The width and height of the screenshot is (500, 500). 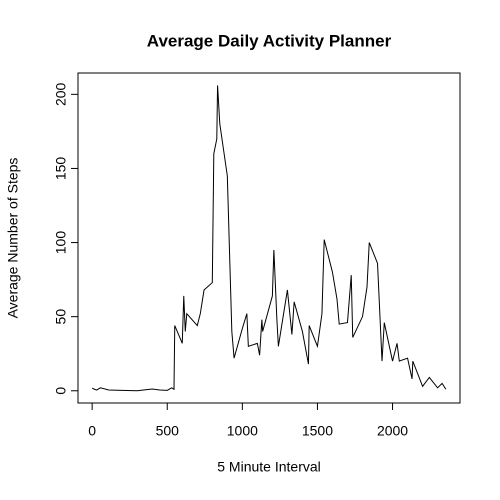 What do you see at coordinates (13, 238) in the screenshot?
I see `y-axis-label: Average Number of Steps` at bounding box center [13, 238].